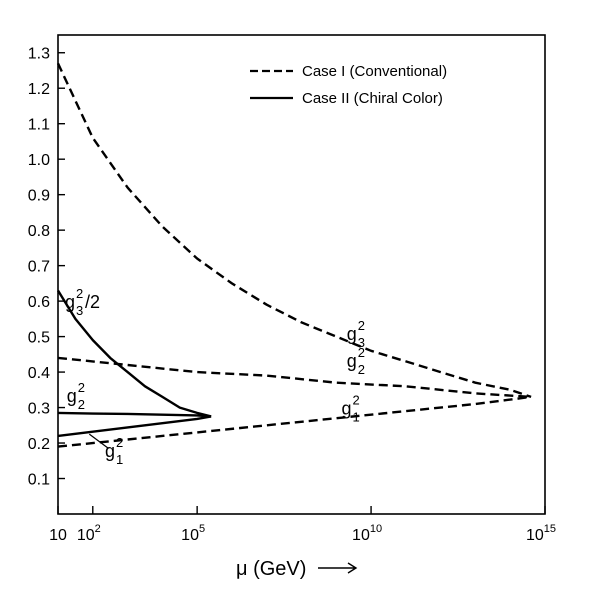  What do you see at coordinates (98, 441) in the screenshot?
I see `g1-pointer-line` at bounding box center [98, 441].